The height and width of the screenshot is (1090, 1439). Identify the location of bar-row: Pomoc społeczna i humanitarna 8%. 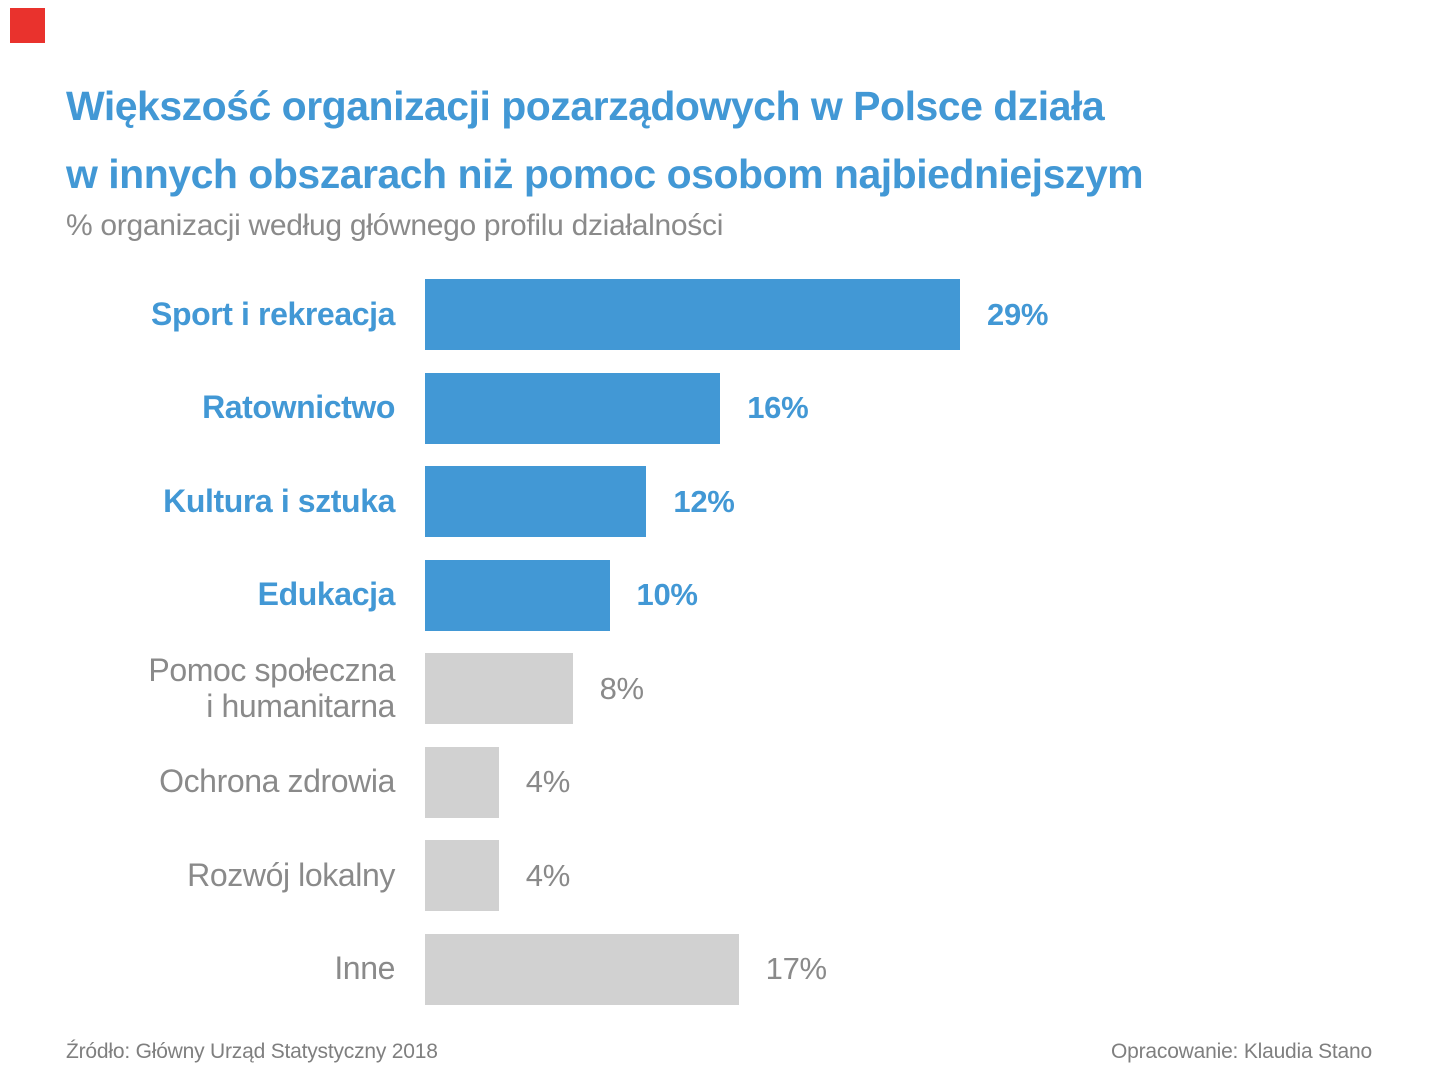
(557, 687).